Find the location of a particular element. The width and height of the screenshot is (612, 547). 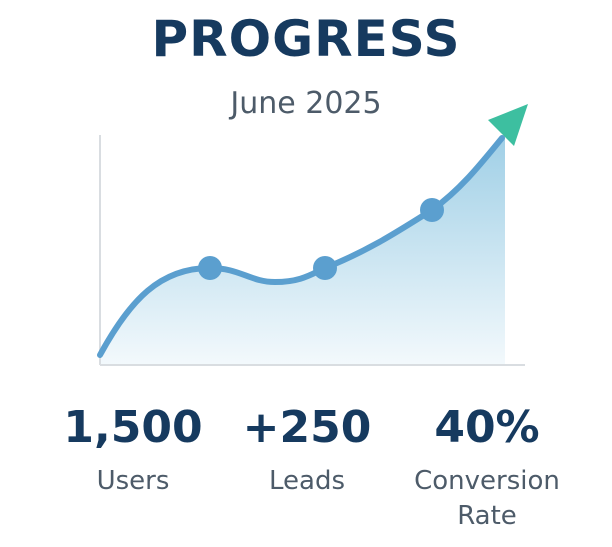

stat: 40% Conversion Rate is located at coordinates (487, 467).